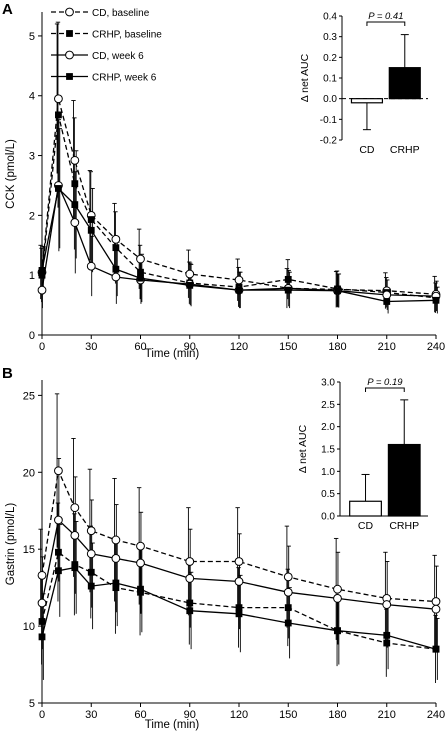 The image size is (447, 734). What do you see at coordinates (42, 347) in the screenshot?
I see `panel-a-x-tick-label: 0` at bounding box center [42, 347].